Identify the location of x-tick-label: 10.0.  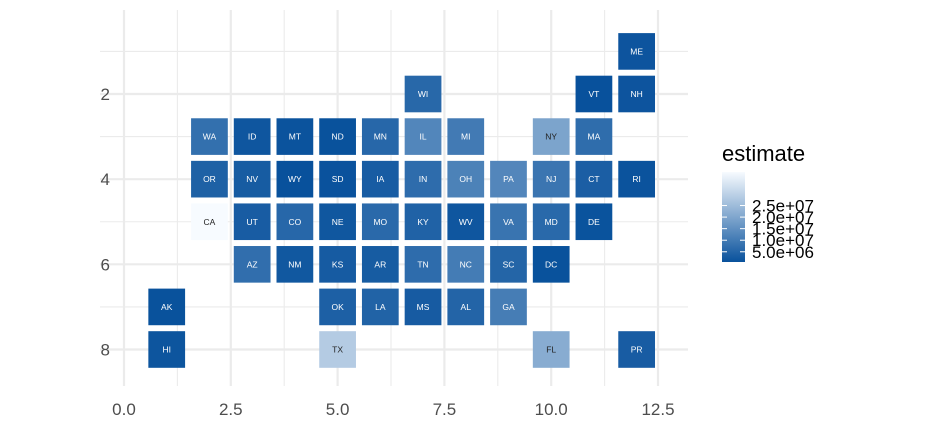
(551, 409).